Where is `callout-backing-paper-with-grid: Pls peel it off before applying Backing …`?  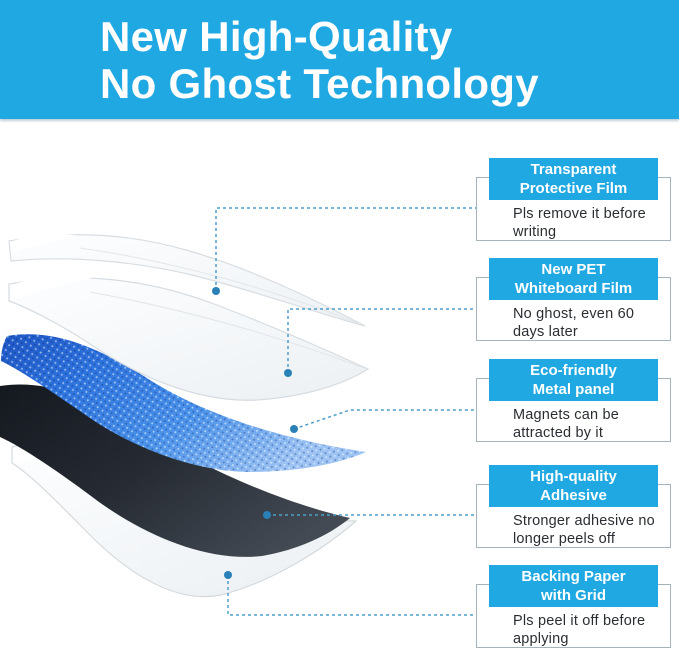 callout-backing-paper-with-grid: Pls peel it off before applying Backing … is located at coordinates (573, 606).